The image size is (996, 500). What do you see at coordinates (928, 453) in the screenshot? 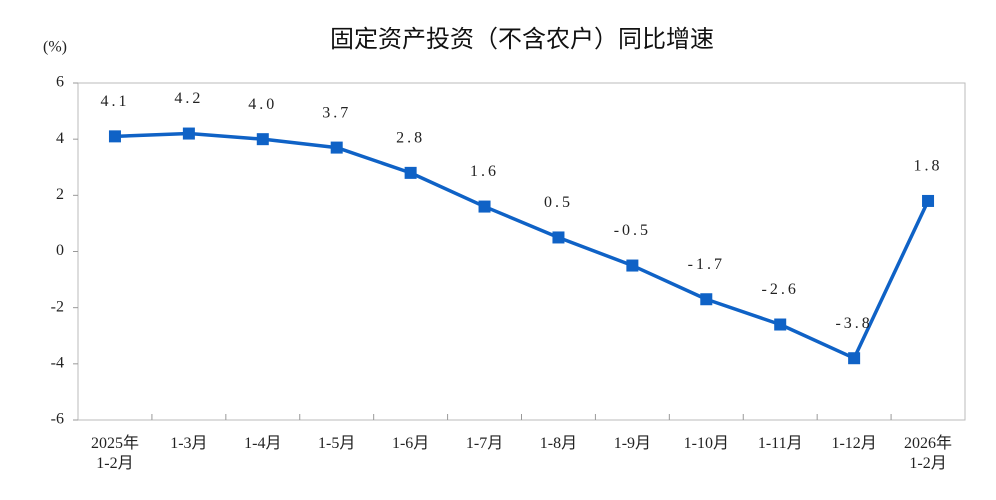
I see `x-tick-label: 2026年 1-2月` at bounding box center [928, 453].